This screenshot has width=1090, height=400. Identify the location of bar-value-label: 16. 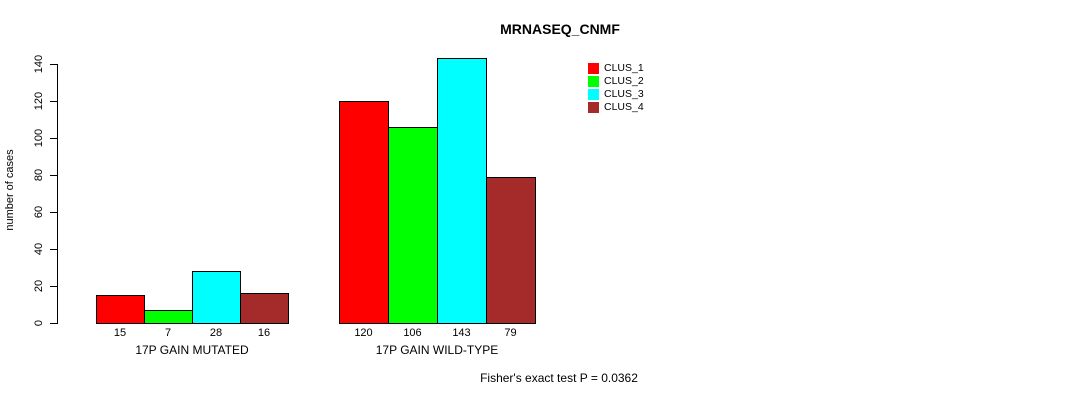
(264, 333).